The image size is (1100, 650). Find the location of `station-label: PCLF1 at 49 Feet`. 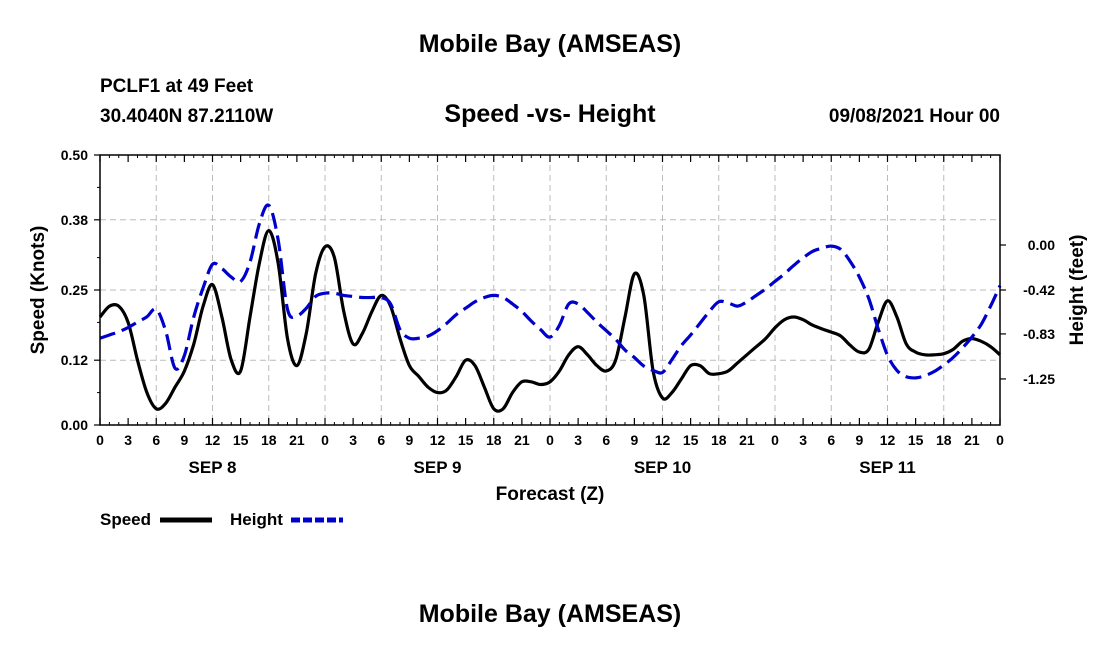

station-label: PCLF1 at 49 Feet is located at coordinates (177, 86).